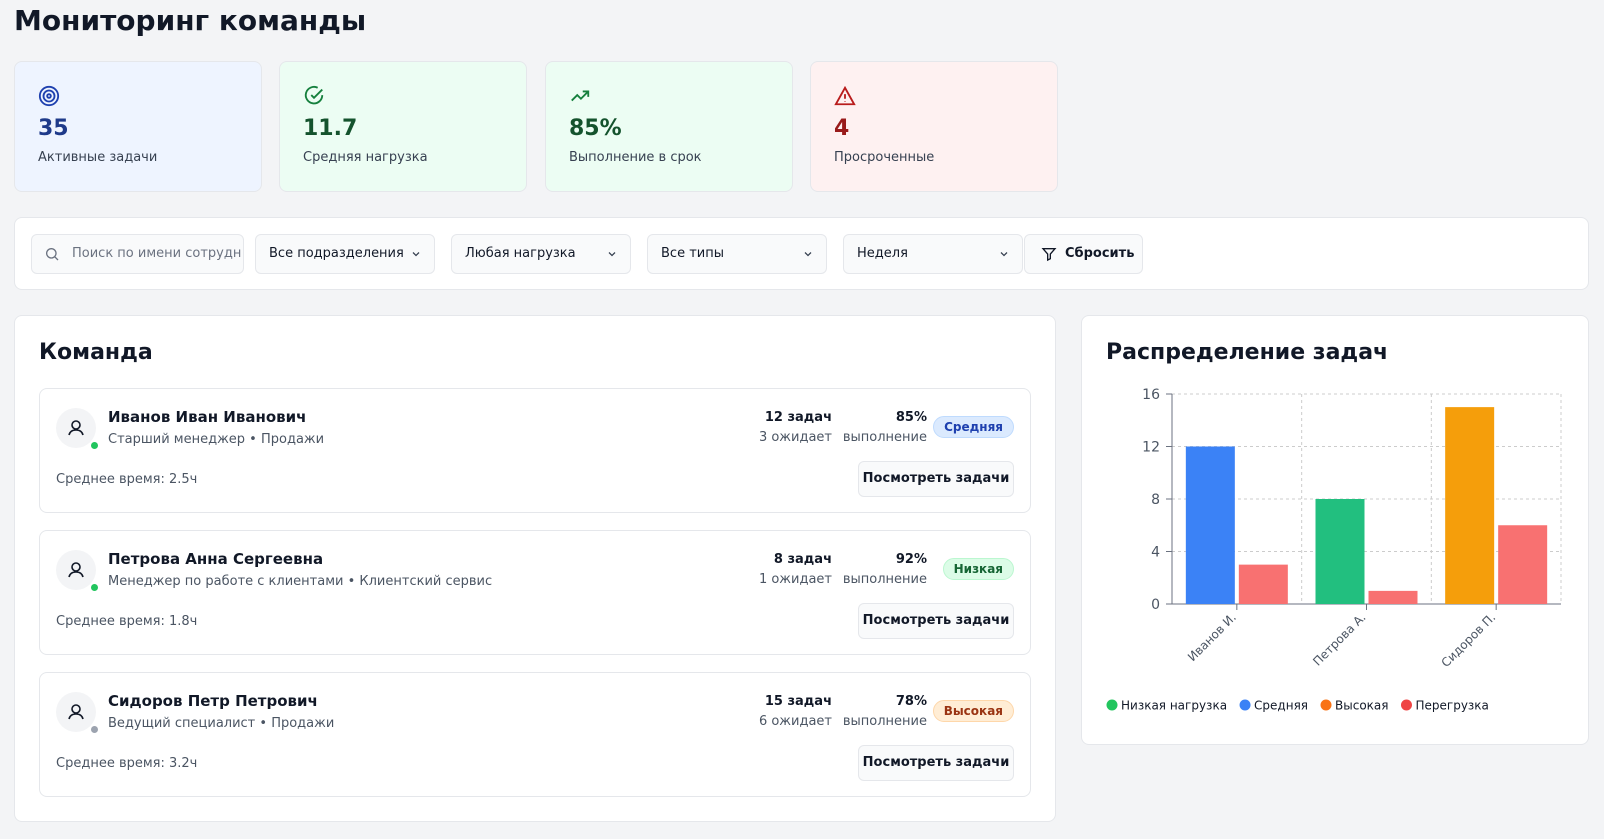  I want to click on load-badge: Высокая, so click(973, 711).